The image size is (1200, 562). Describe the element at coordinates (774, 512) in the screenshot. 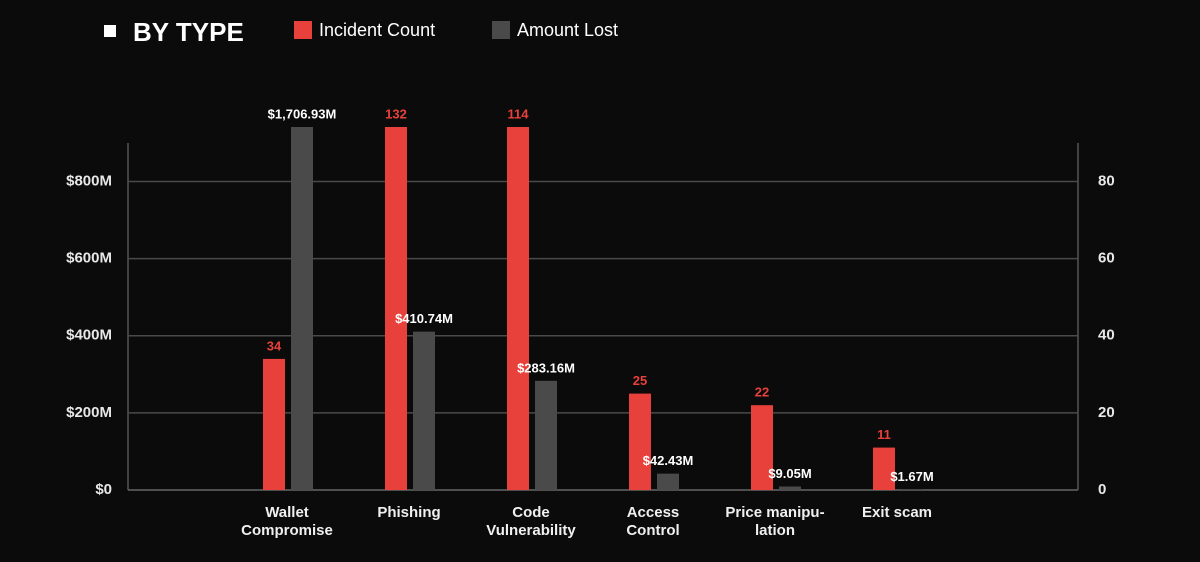

I see `x-tick-label: Price manipu-` at that location.